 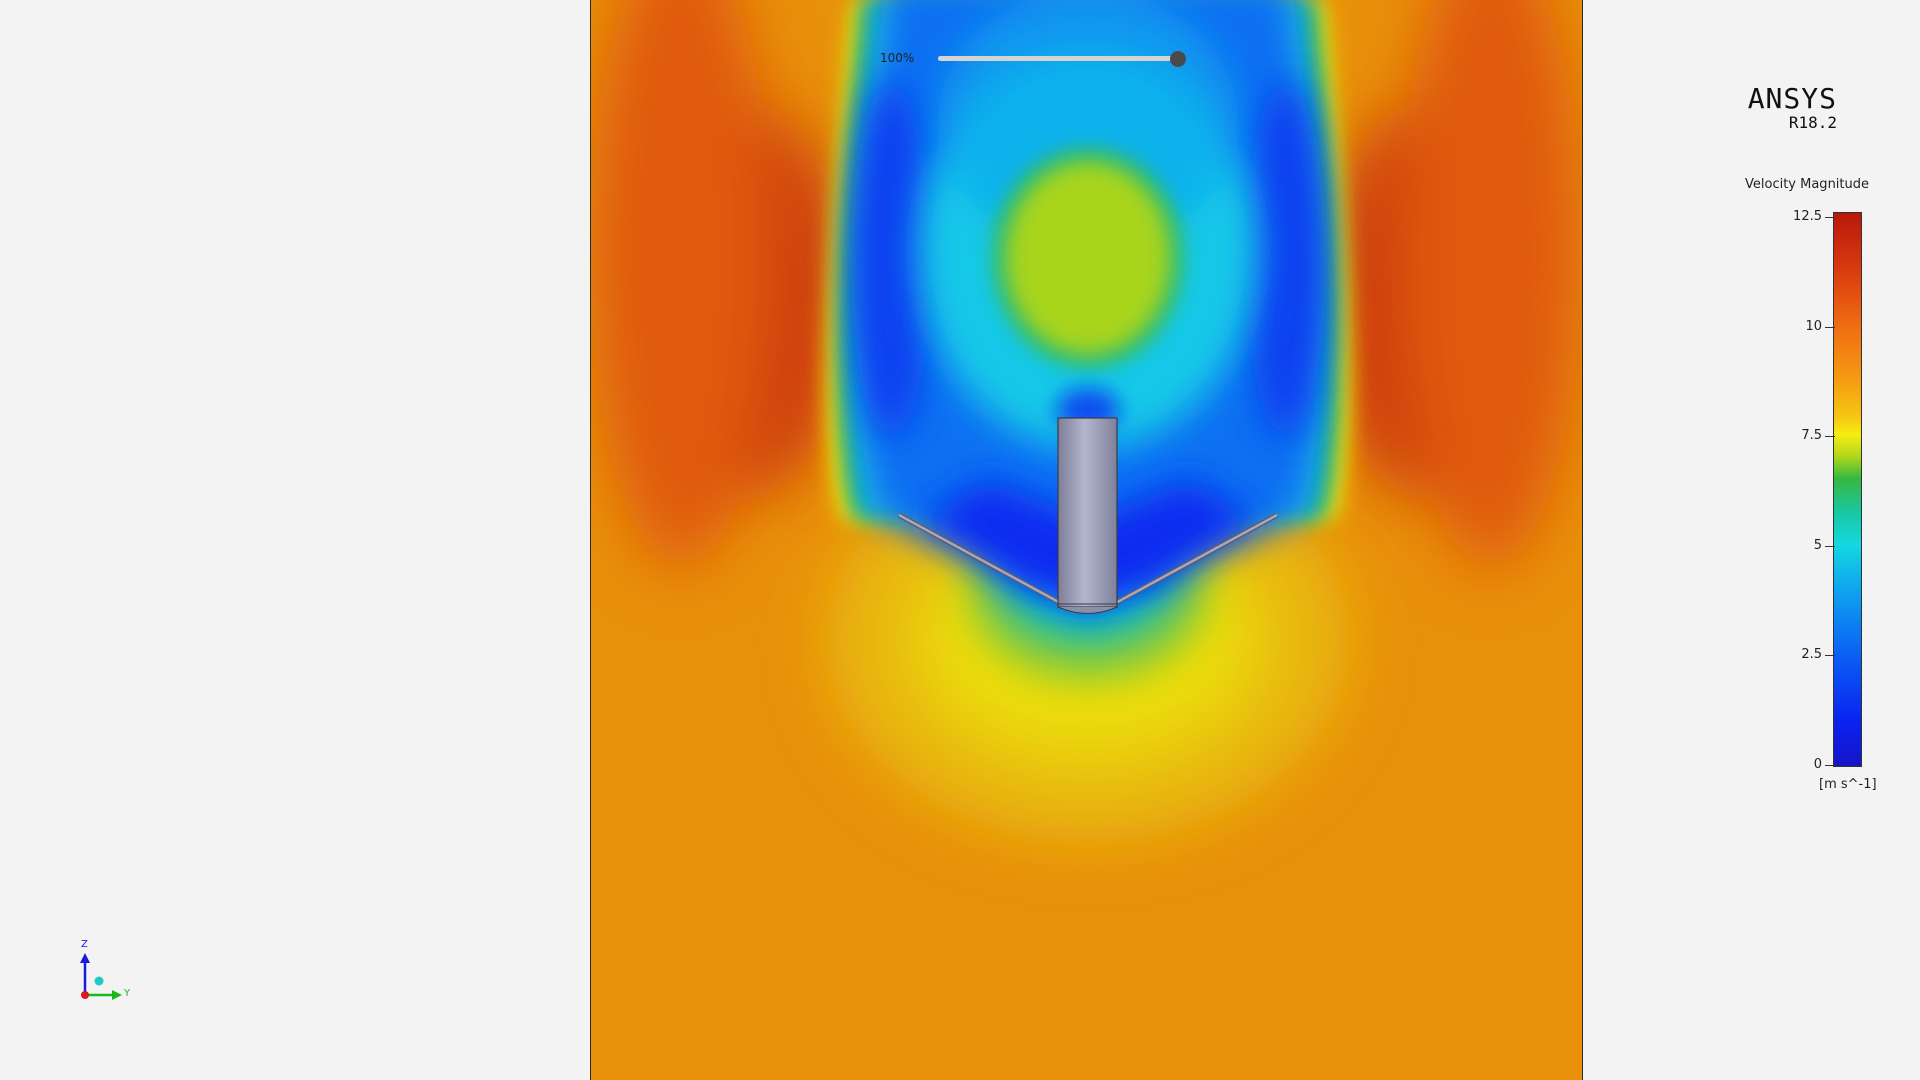 I want to click on animation-track, so click(x=1062, y=59).